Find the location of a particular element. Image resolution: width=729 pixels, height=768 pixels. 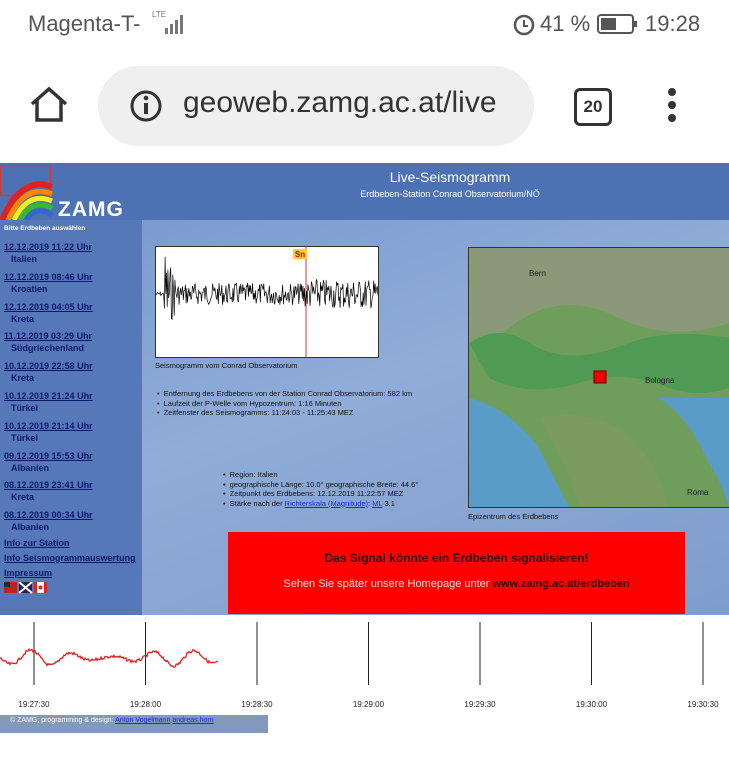

menu-button is located at coordinates (672, 106).